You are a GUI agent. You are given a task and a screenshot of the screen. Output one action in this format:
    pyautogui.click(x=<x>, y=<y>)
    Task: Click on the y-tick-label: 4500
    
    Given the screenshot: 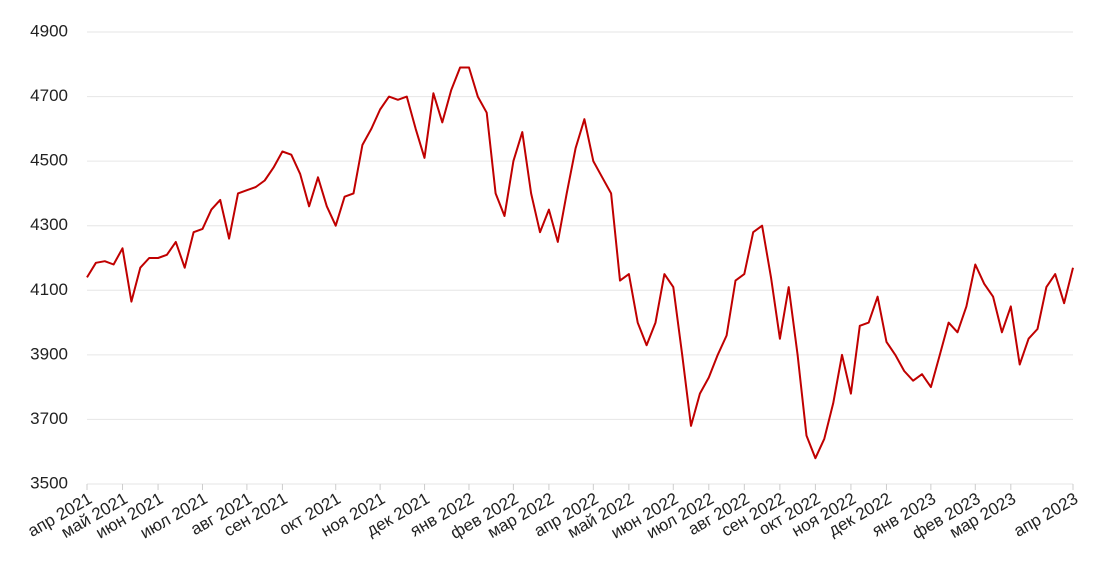 What is the action you would take?
    pyautogui.click(x=49, y=160)
    